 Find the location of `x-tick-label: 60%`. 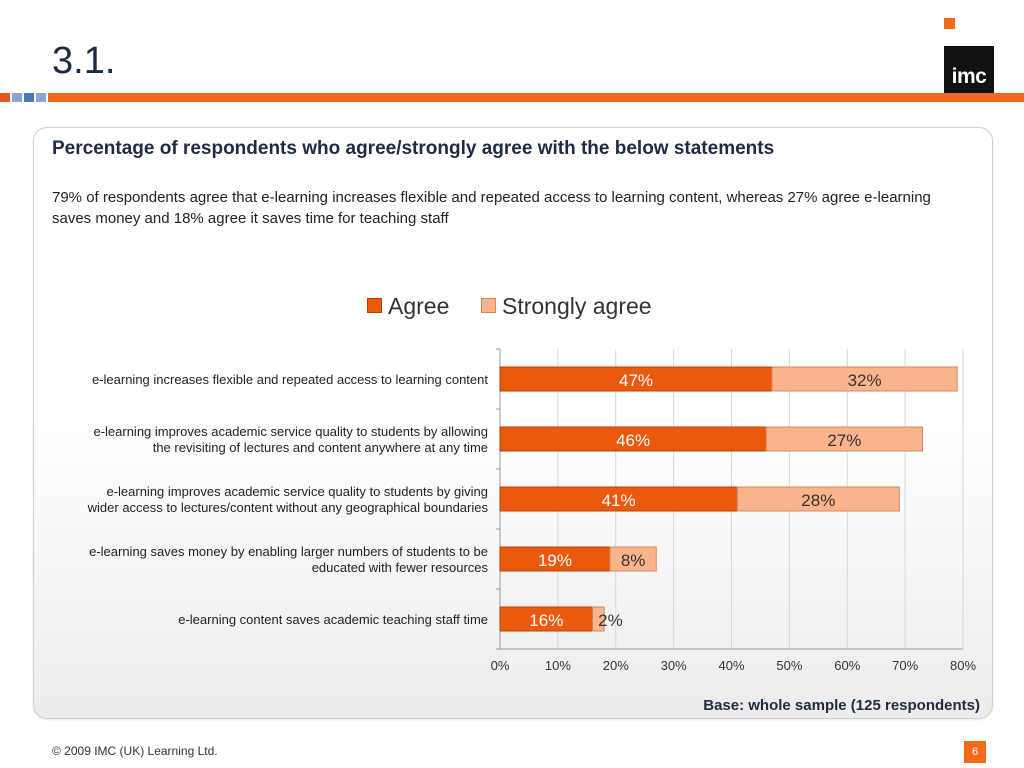

x-tick-label: 60% is located at coordinates (847, 665).